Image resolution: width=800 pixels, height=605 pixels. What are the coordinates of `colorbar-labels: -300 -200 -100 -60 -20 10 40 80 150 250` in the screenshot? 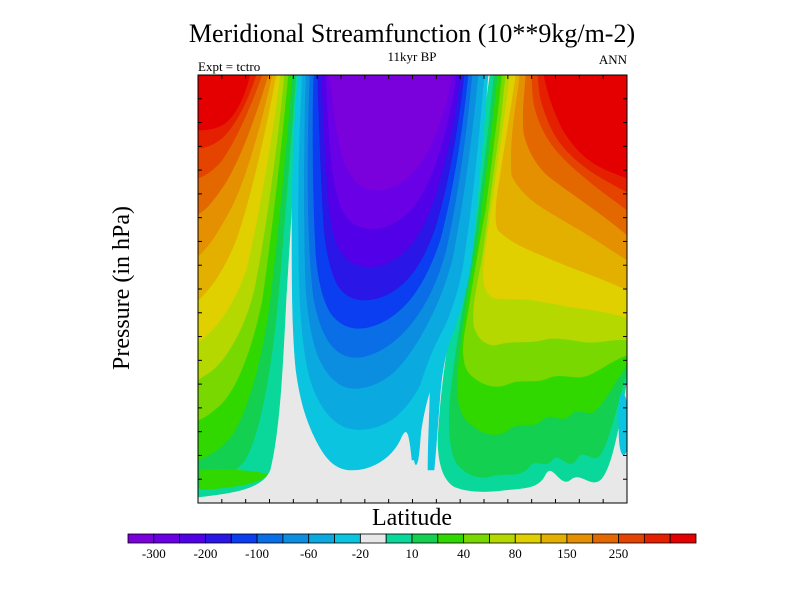 It's located at (385, 553).